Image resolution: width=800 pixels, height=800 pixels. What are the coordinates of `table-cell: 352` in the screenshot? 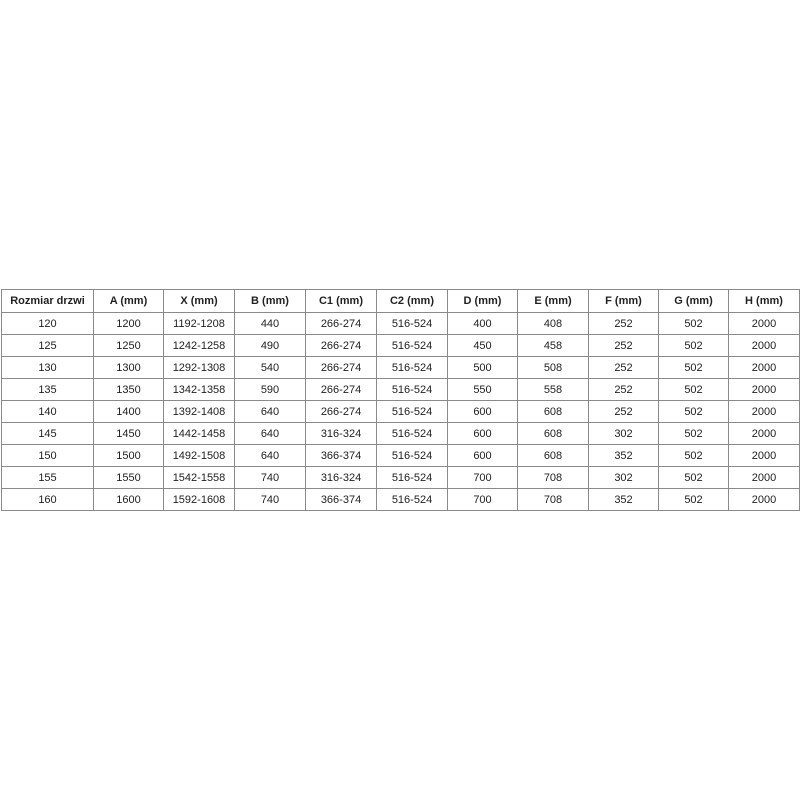 It's located at (623, 455).